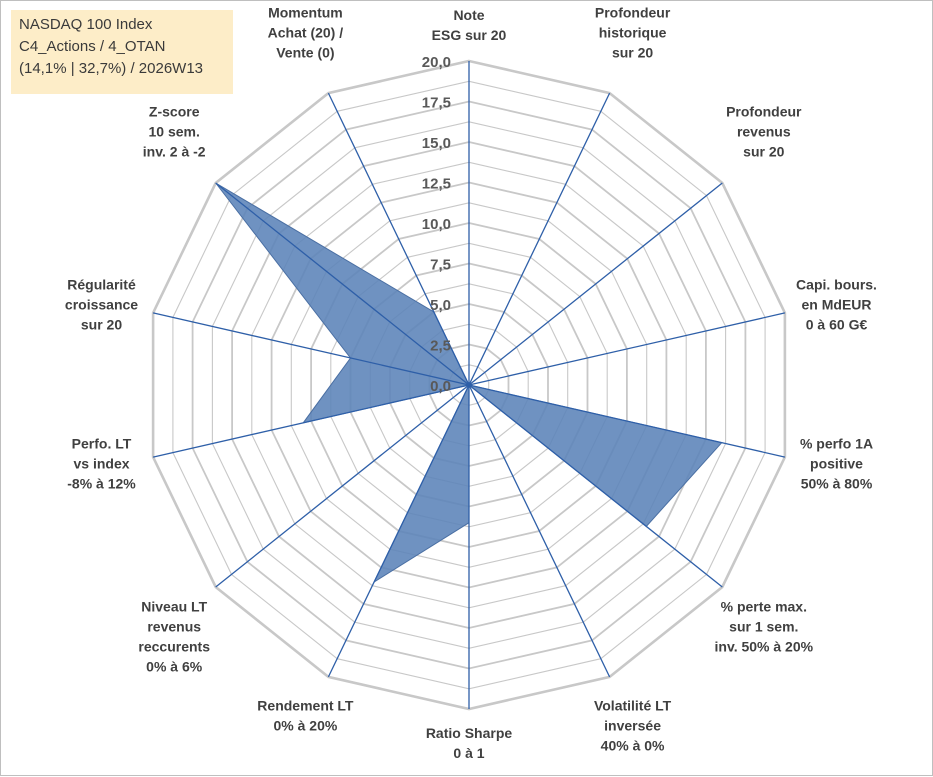 This screenshot has height=777, width=933. What do you see at coordinates (101, 285) in the screenshot?
I see `axis-label-line: Régularité` at bounding box center [101, 285].